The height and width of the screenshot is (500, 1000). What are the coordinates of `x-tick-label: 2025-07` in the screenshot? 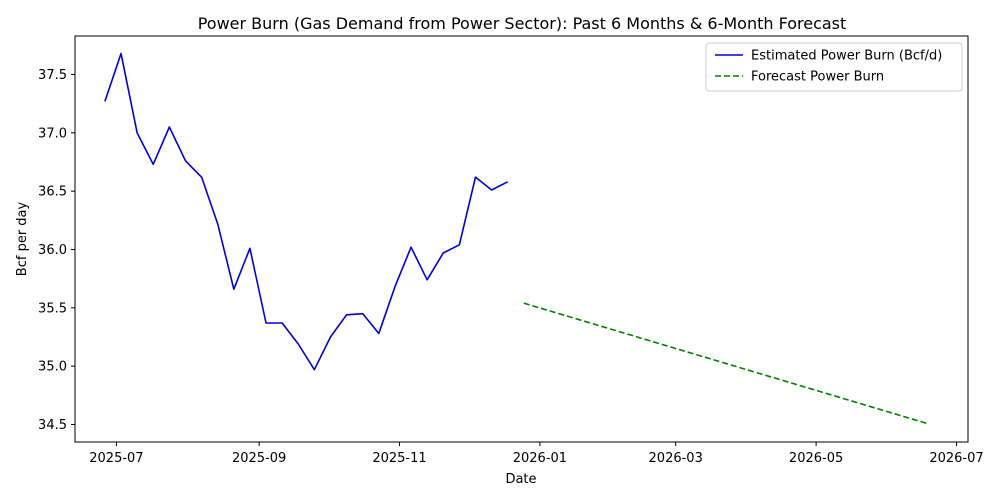 It's located at (116, 458).